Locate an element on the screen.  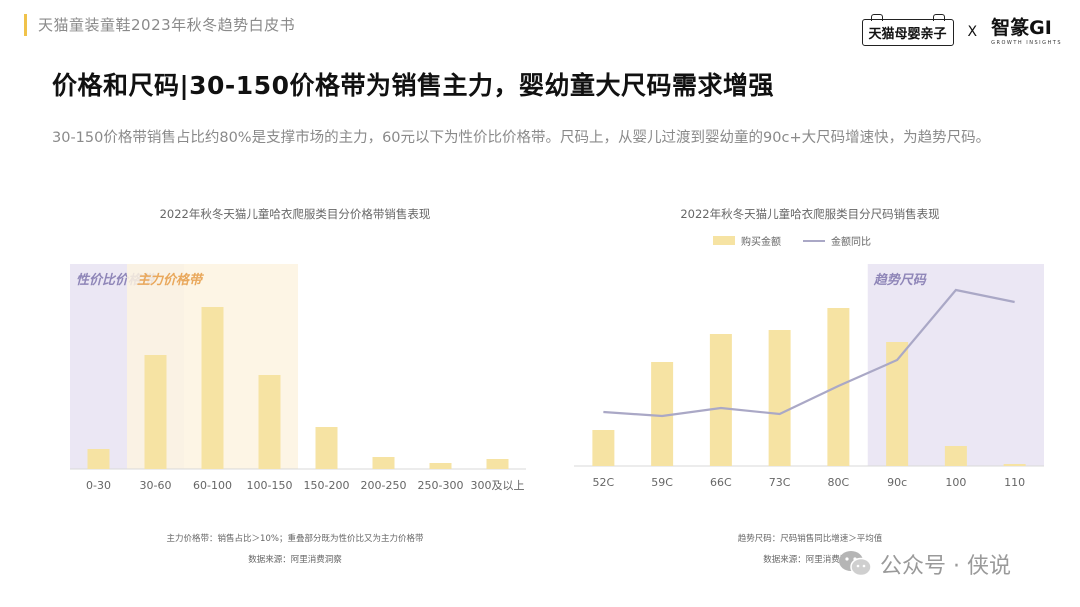
logo-area: 天猫母婴亲子 X 智篆GI GROWTH INSIGHTS is located at coordinates (961, 32).